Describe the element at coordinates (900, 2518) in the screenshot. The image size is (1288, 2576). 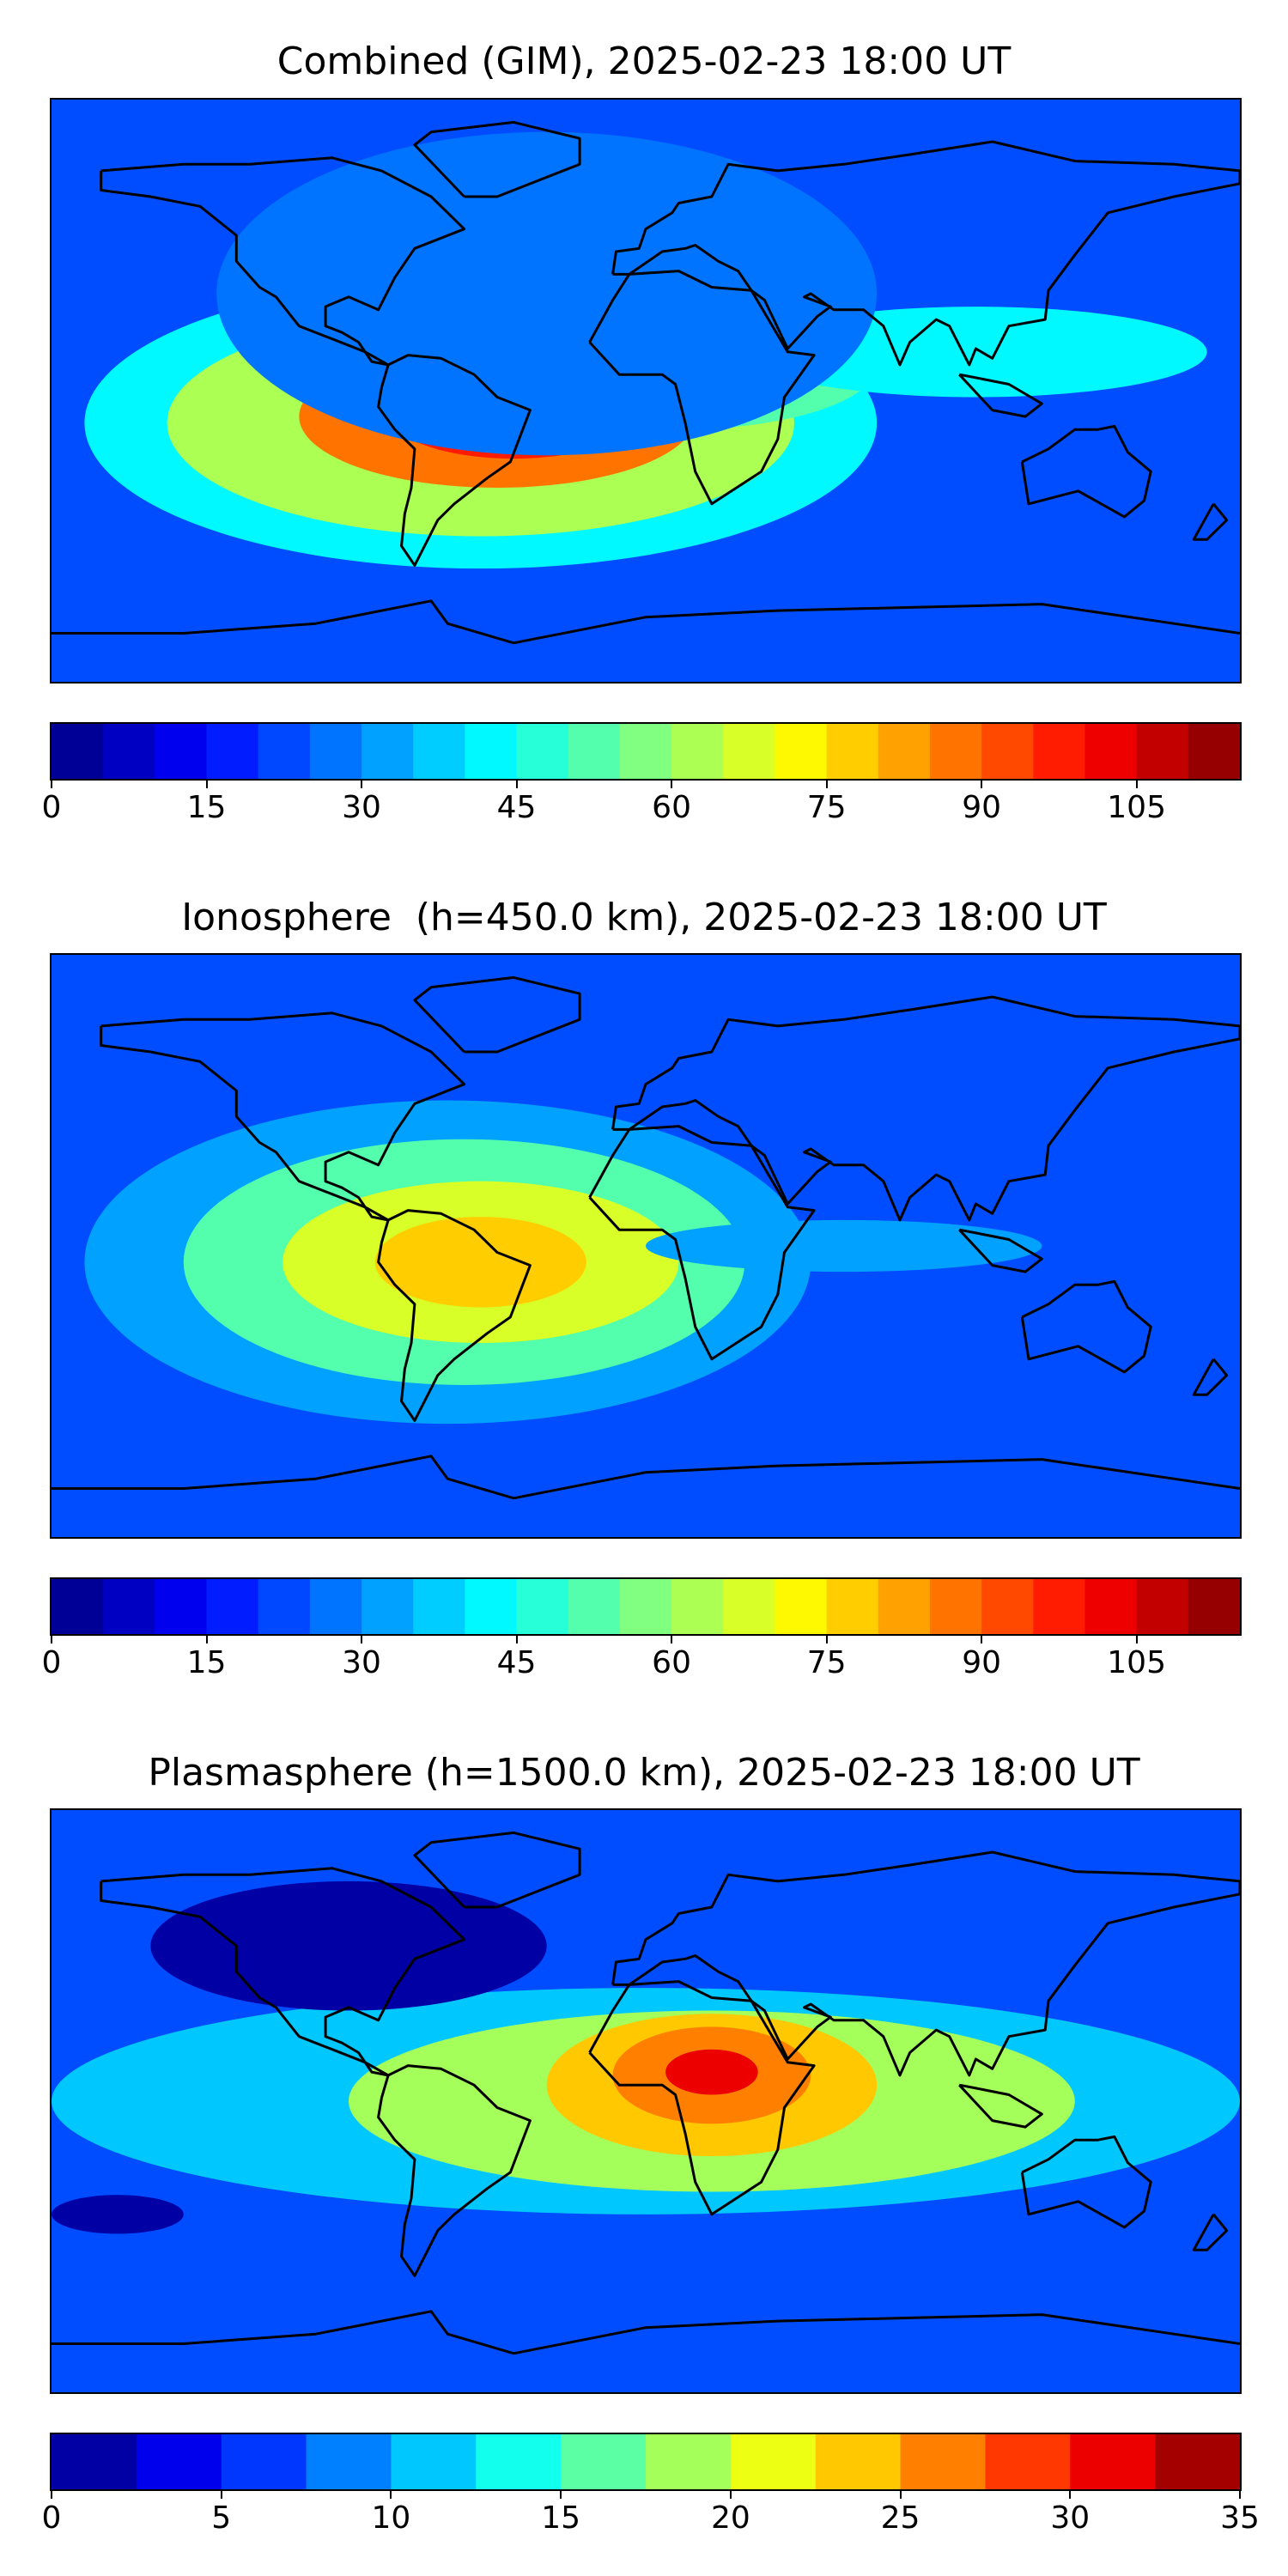
I see `colorbar-tick-label: 25` at that location.